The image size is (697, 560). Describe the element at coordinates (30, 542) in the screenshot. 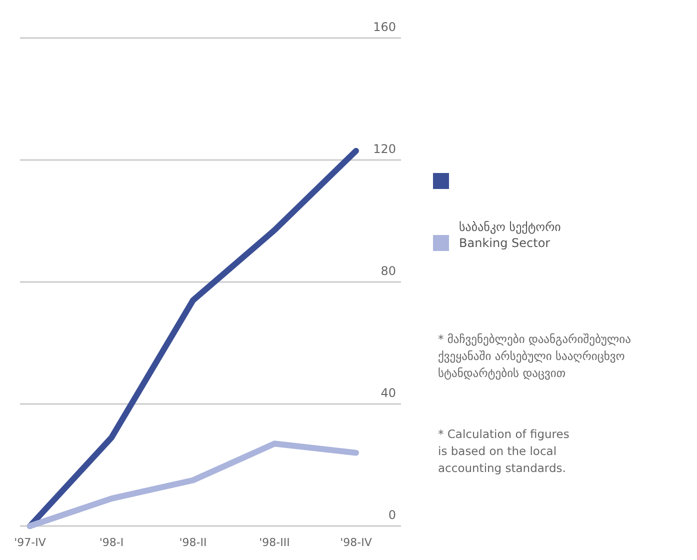

I see `x-tick-label: '97-IV` at that location.